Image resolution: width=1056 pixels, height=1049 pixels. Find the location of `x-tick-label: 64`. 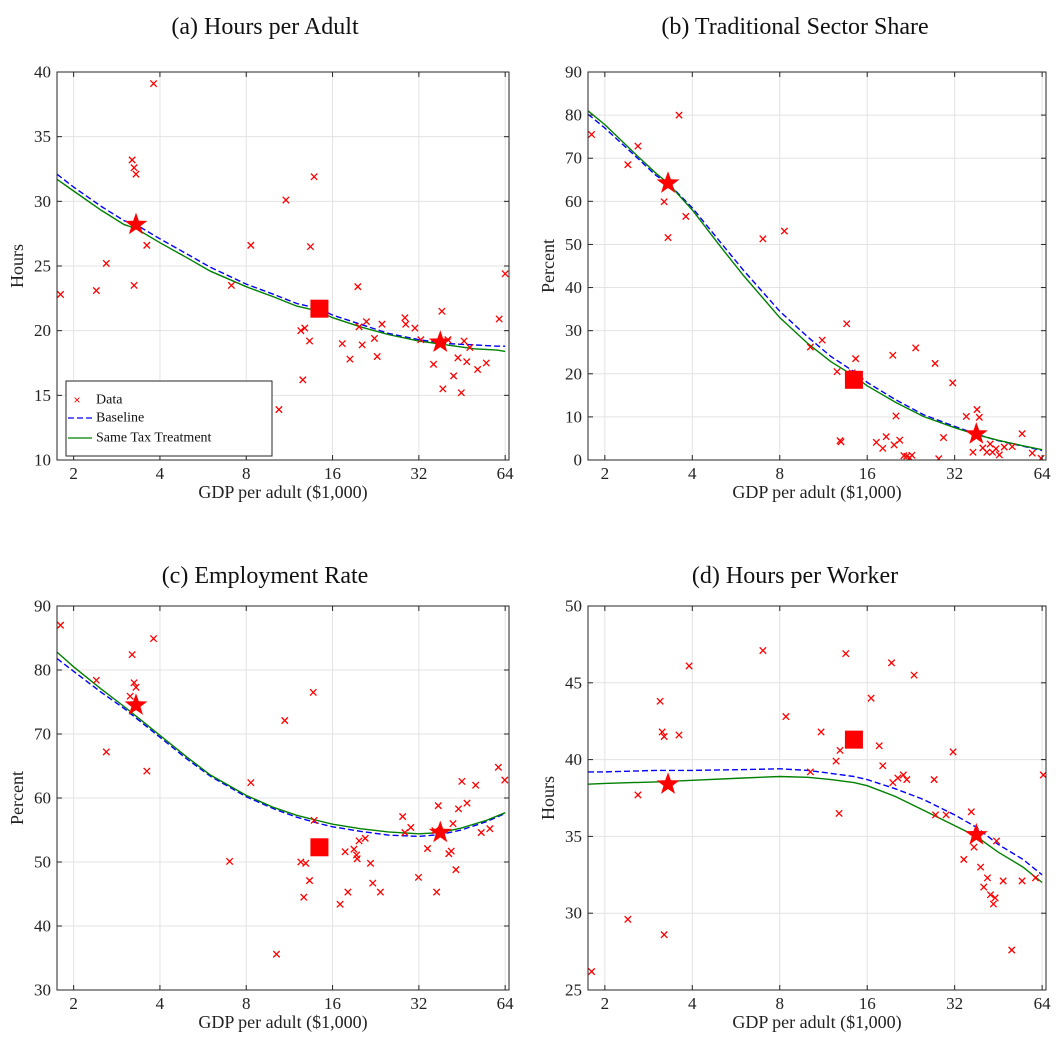

x-tick-label: 64 is located at coordinates (1043, 473).